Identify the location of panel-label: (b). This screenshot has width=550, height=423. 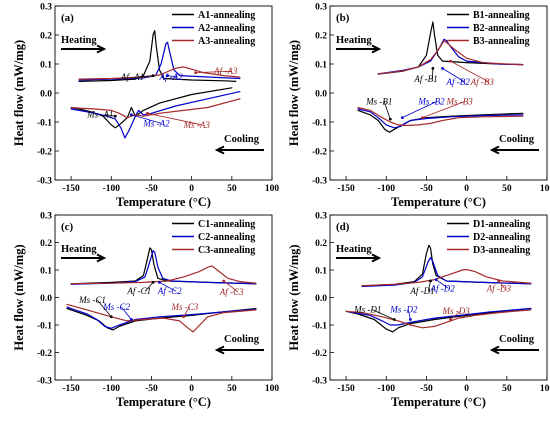
(343, 18).